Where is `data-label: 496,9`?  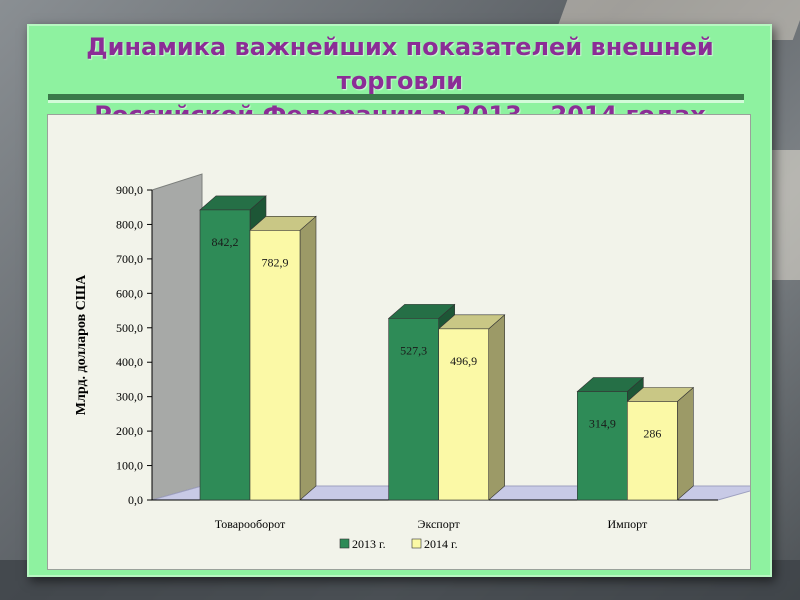
data-label: 496,9 is located at coordinates (463, 361).